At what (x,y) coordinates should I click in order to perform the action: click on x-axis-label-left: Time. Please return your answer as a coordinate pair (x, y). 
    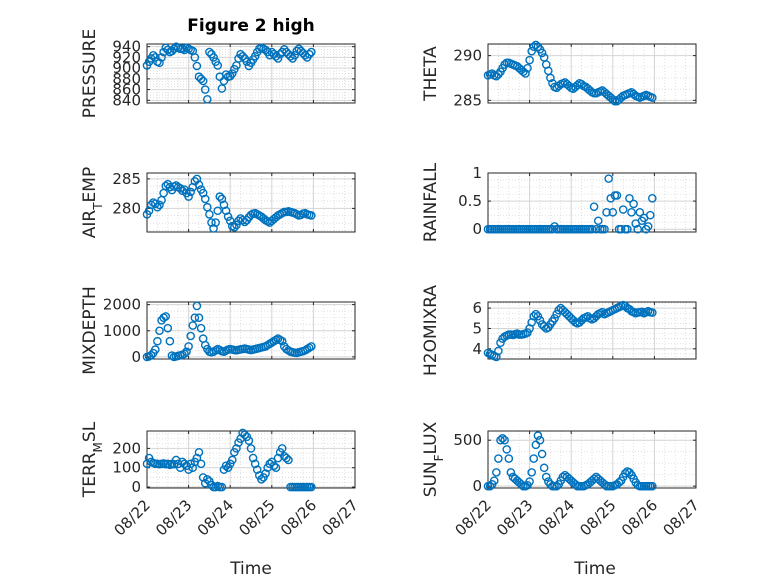
    Looking at the image, I should click on (250, 569).